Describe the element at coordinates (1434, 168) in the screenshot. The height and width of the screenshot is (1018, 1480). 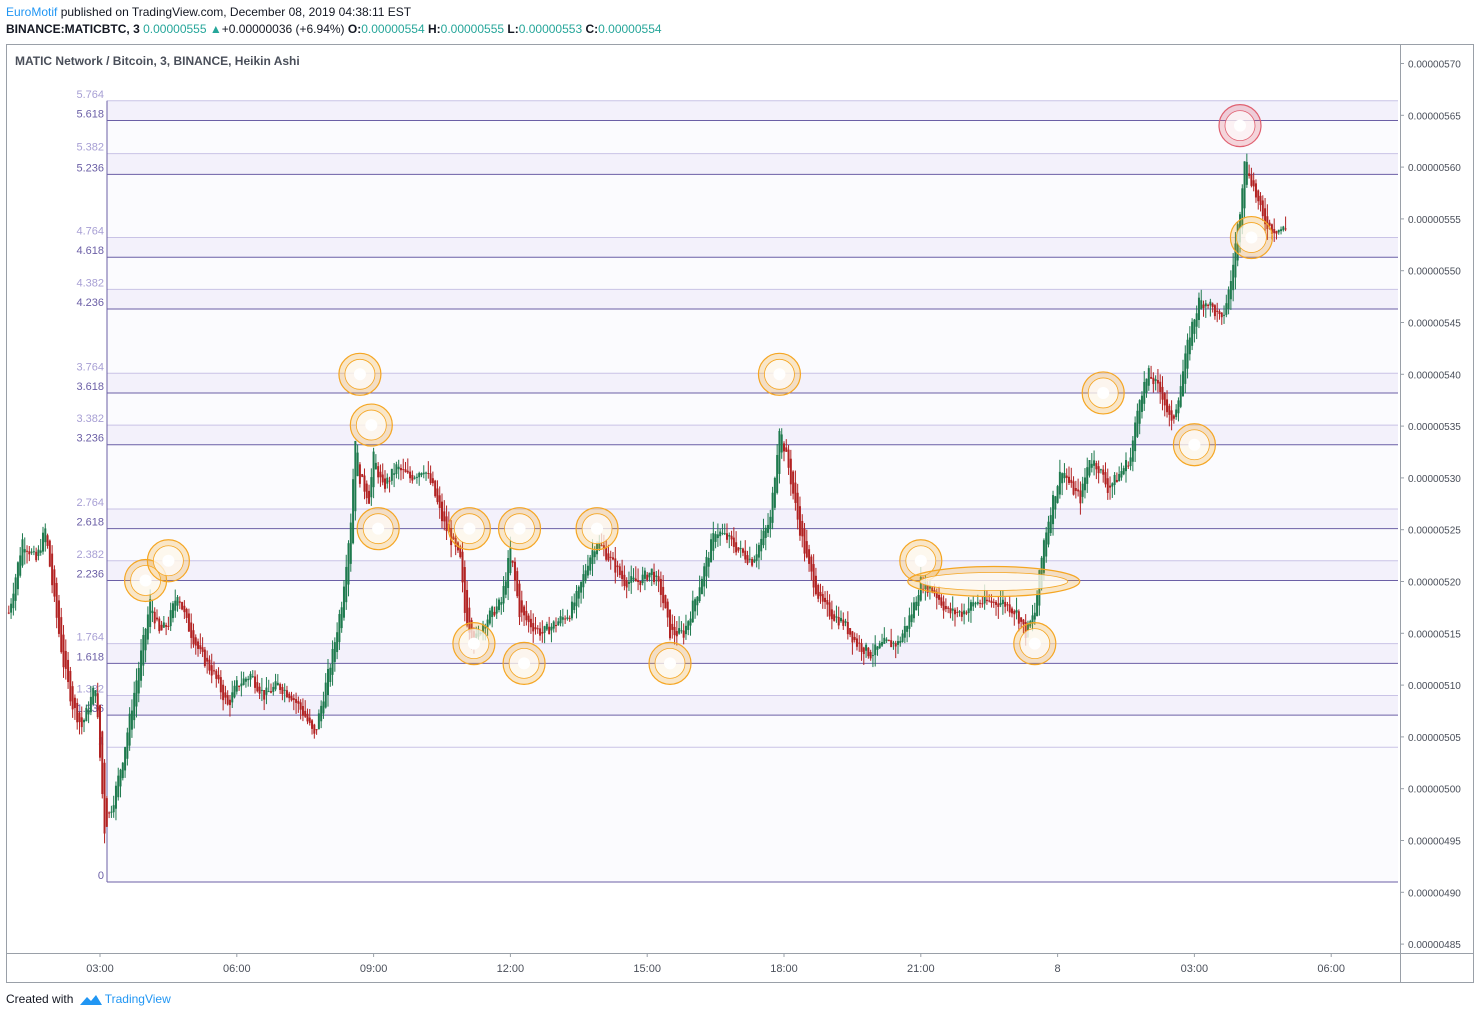
I see `price-tick-label: 0.00000560` at that location.